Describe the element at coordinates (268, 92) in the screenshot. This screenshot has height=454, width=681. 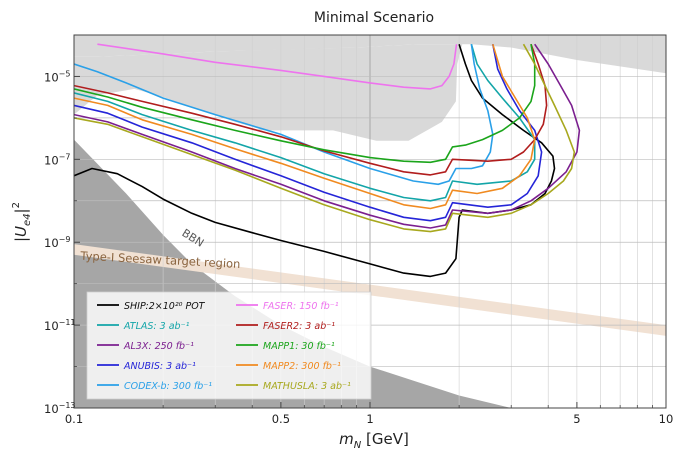
I see `excluded-region-middle` at that location.